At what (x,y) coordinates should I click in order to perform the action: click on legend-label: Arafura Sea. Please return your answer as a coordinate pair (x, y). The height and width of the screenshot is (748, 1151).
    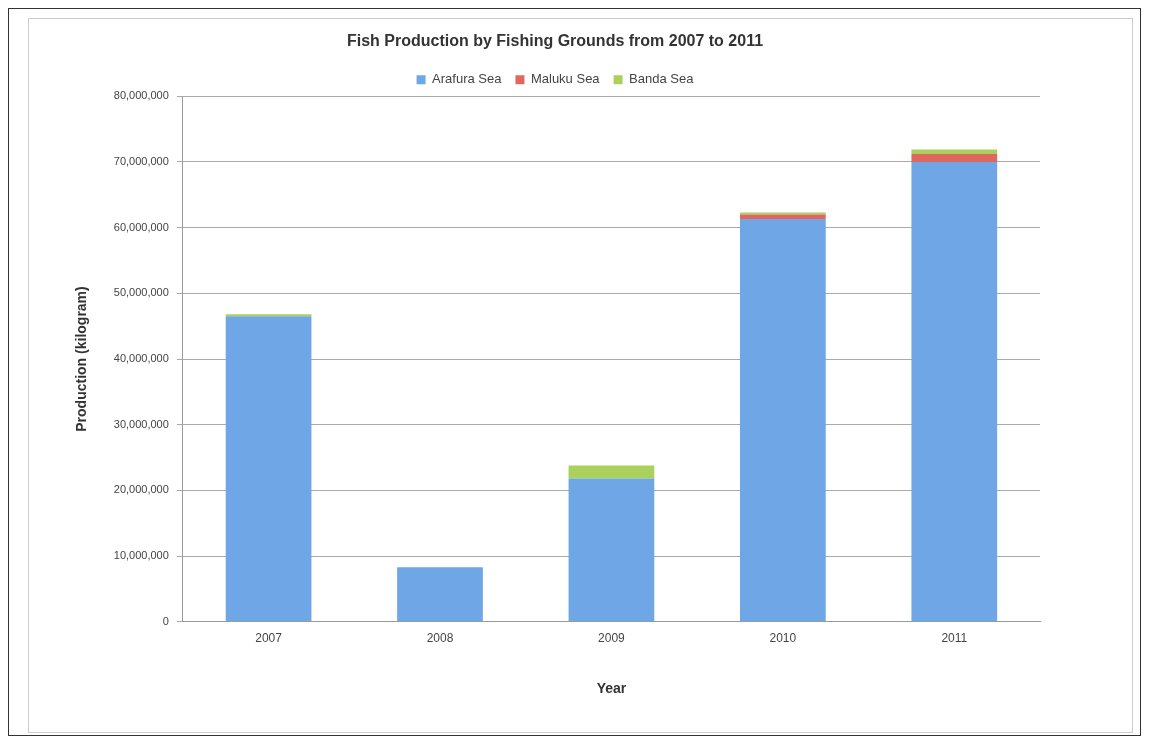
    Looking at the image, I should click on (467, 79).